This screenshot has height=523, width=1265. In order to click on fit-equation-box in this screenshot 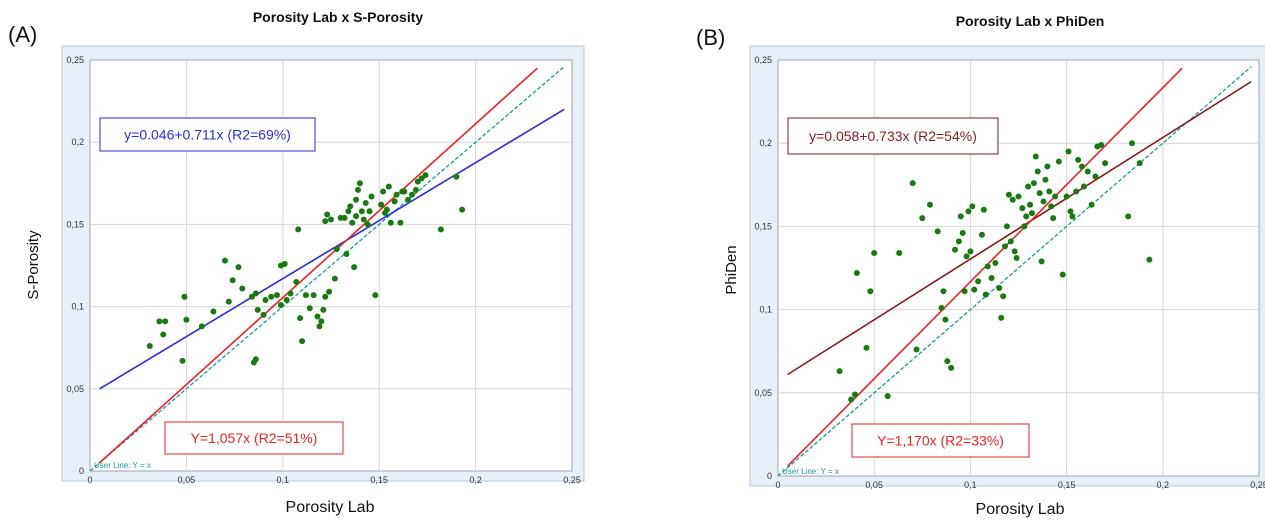, I will do `click(893, 136)`.